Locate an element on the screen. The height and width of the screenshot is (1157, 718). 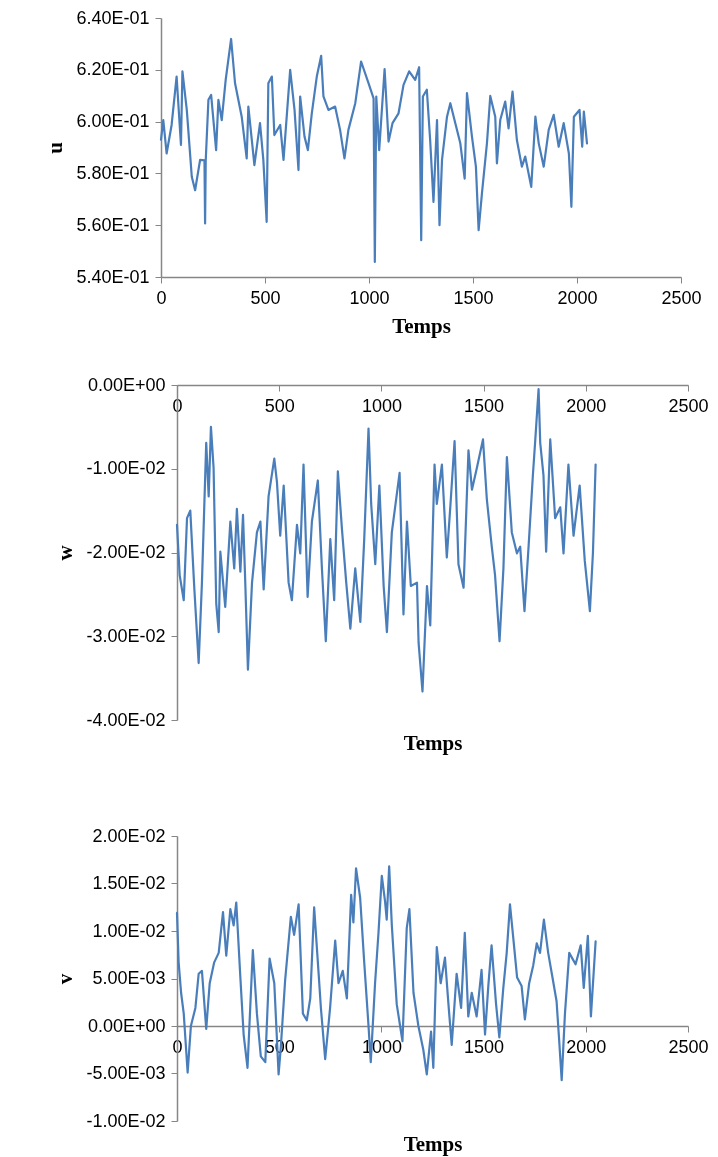
x-tick-label: 0 is located at coordinates (161, 297).